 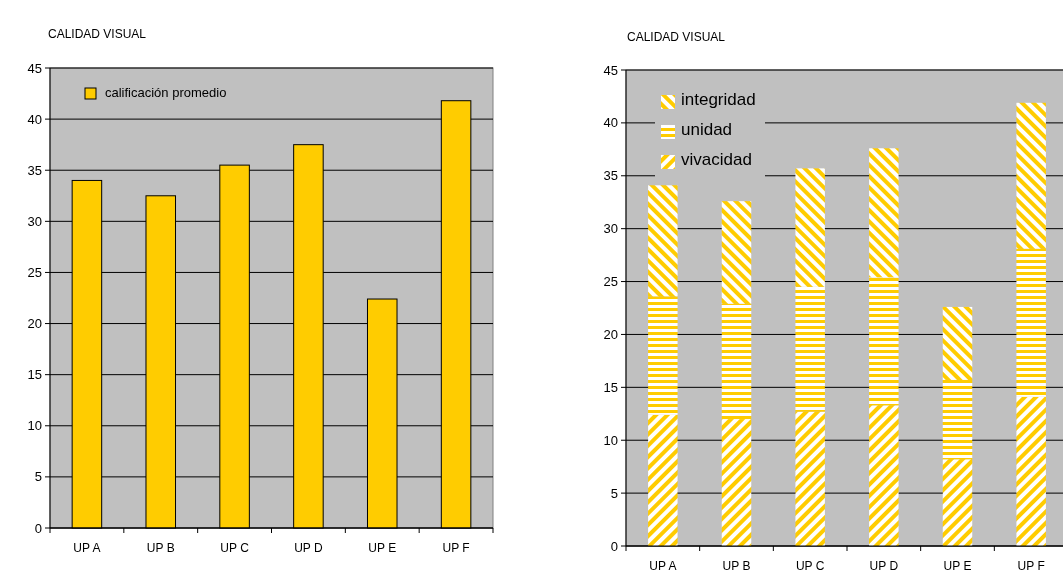 I want to click on legend-label: unidad, so click(x=707, y=129).